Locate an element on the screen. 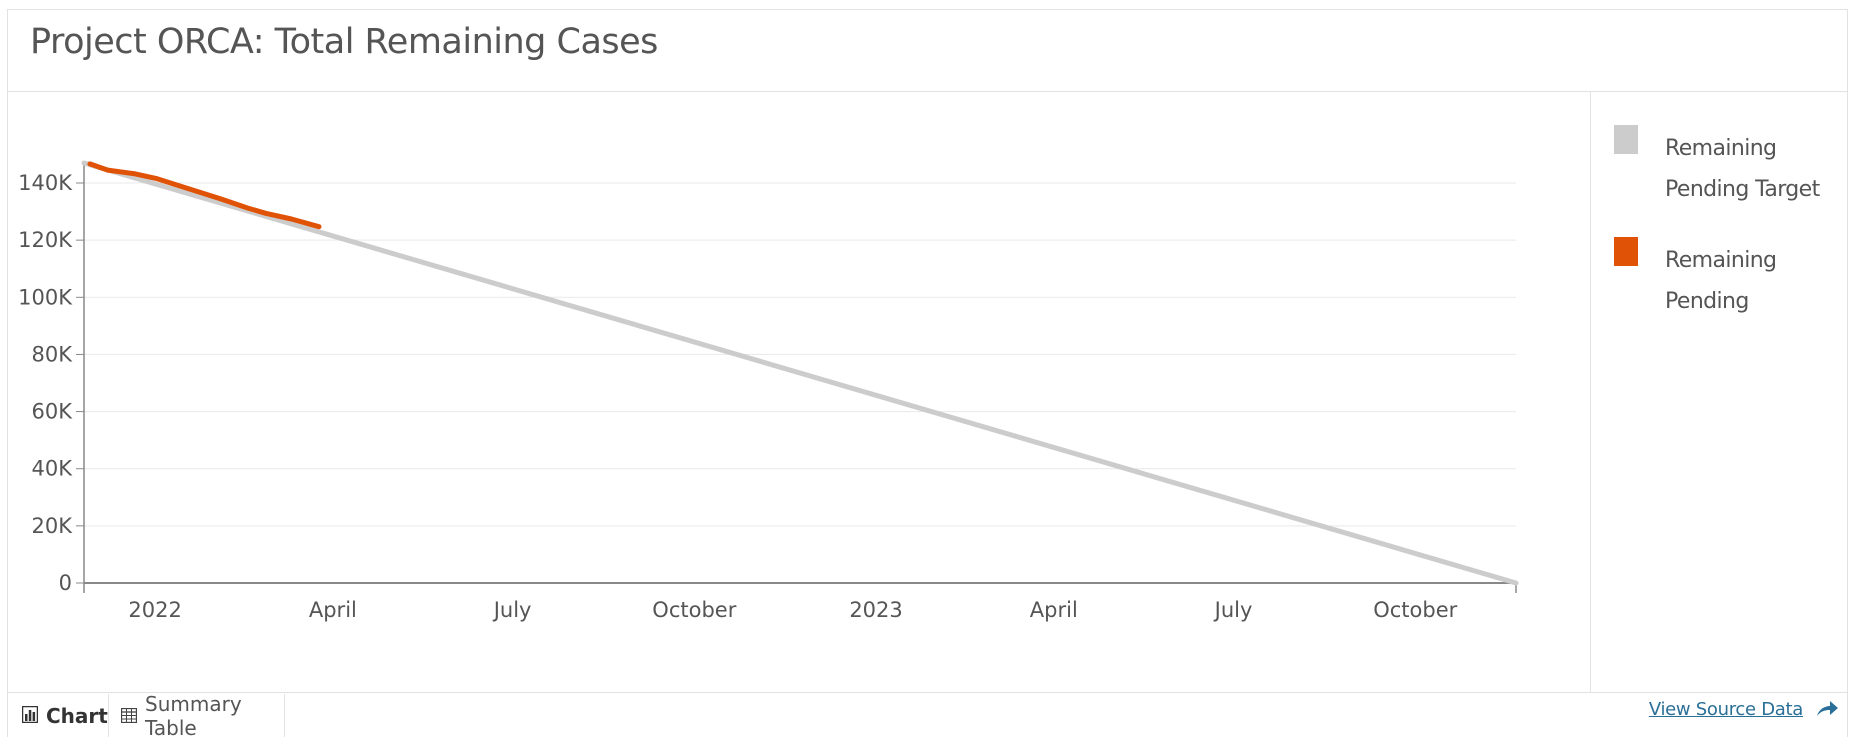  table-icon is located at coordinates (129, 716).